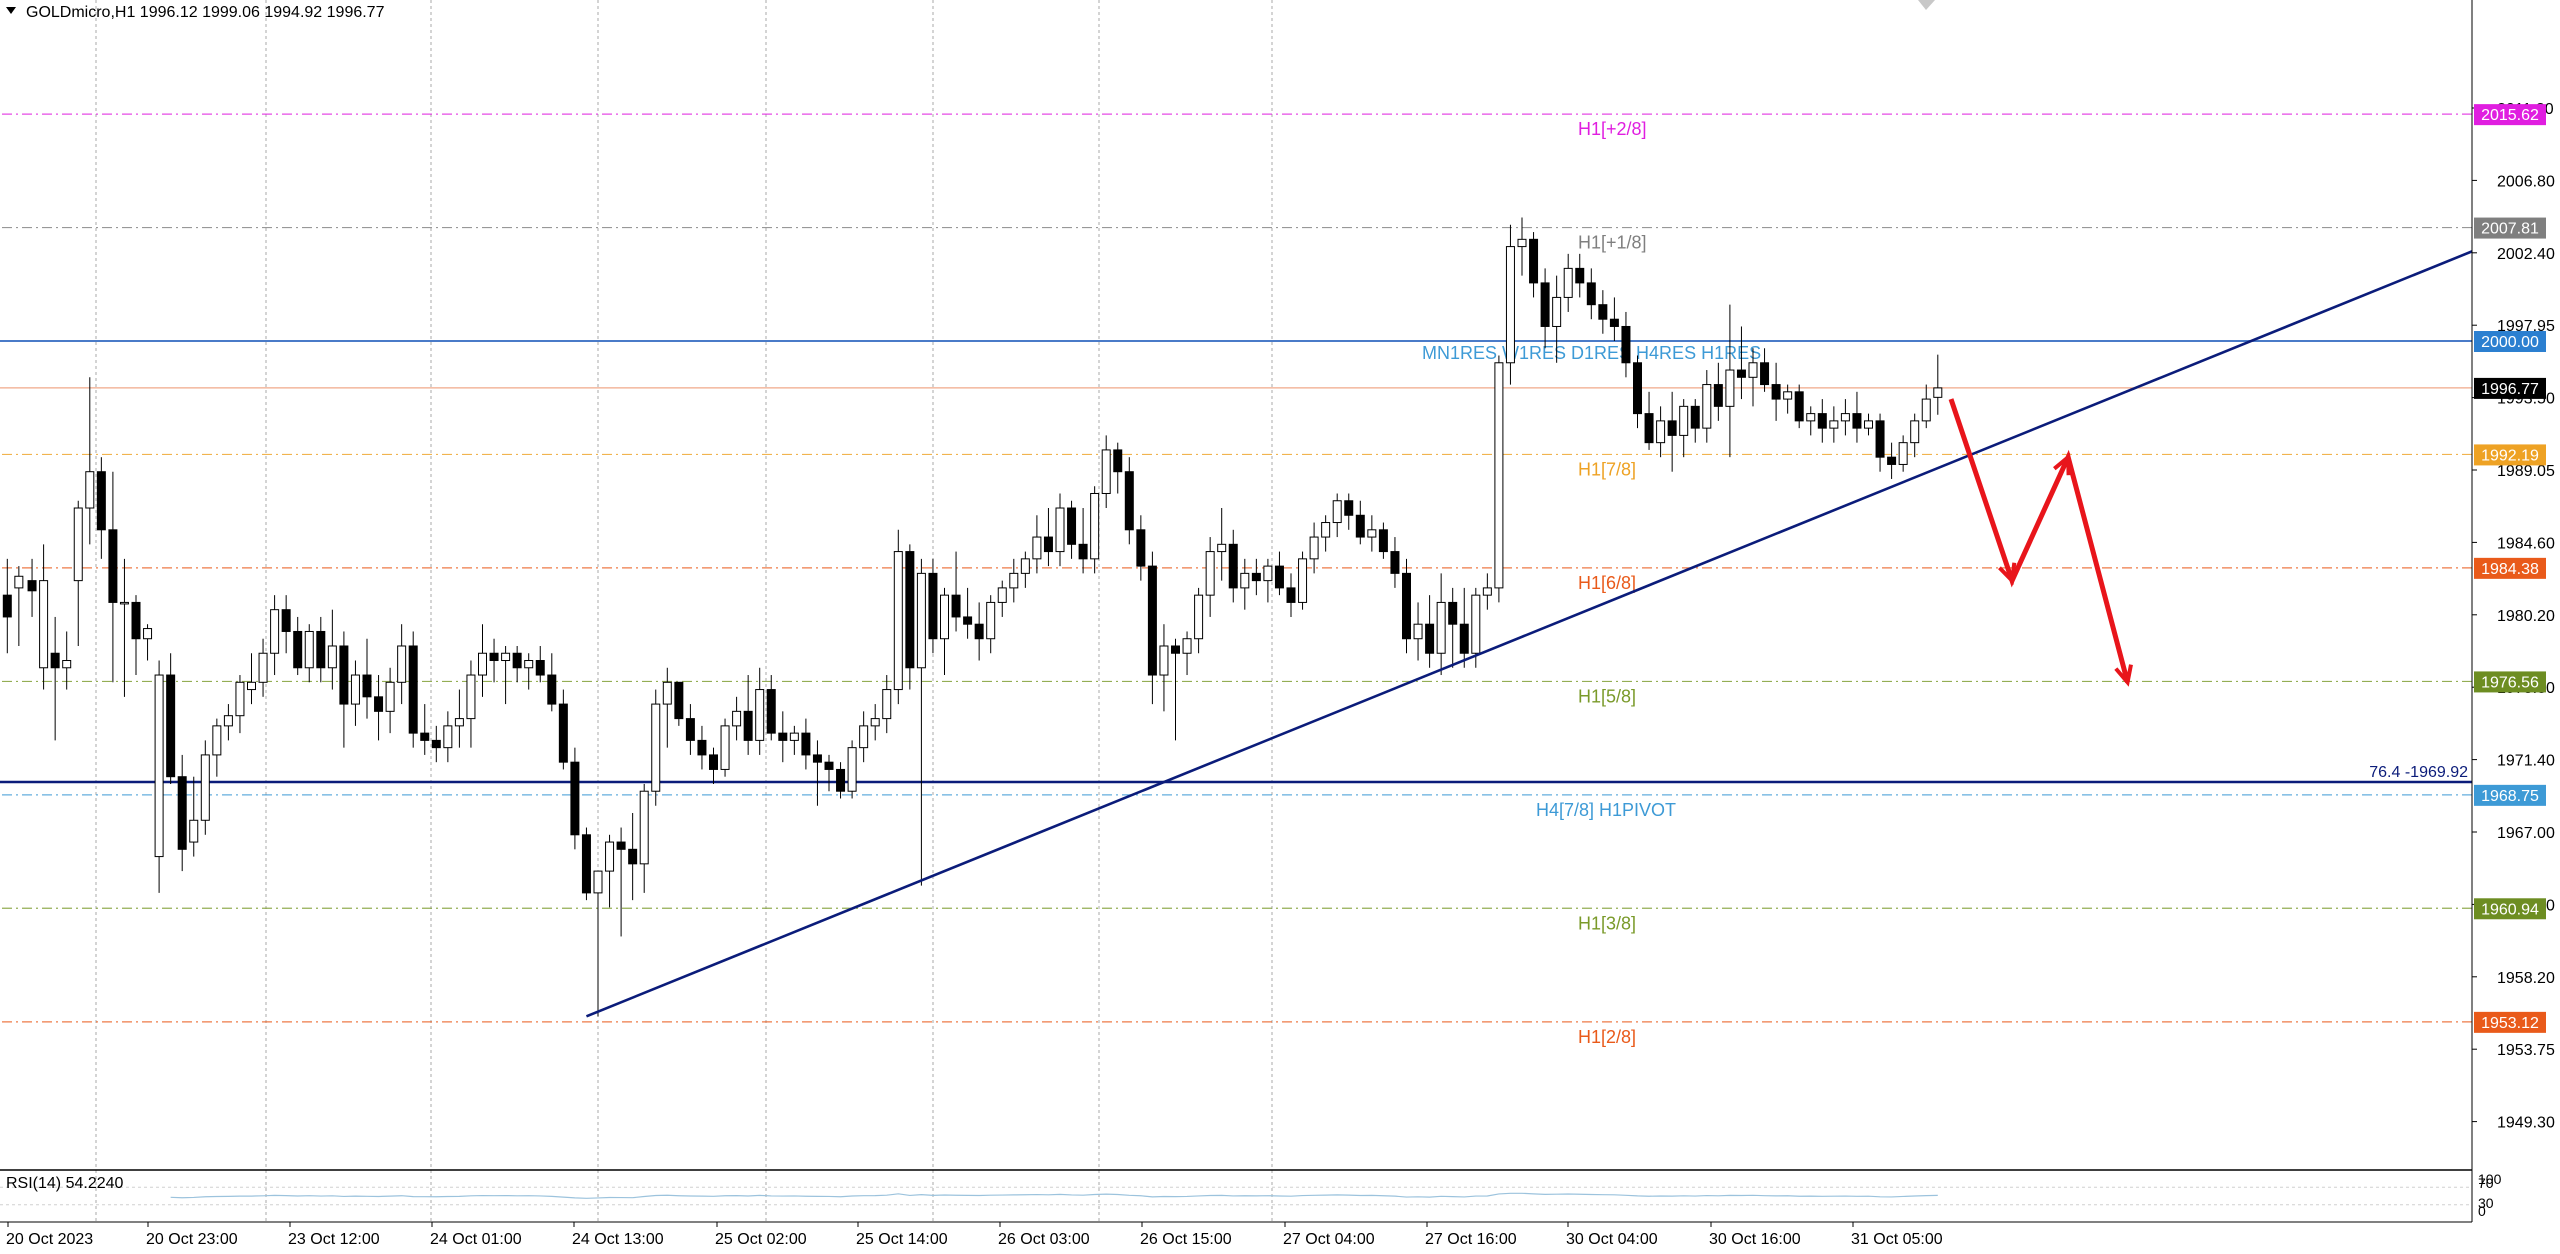 The height and width of the screenshot is (1254, 2560). I want to click on level-label: H1[+1/8], so click(1612, 243).